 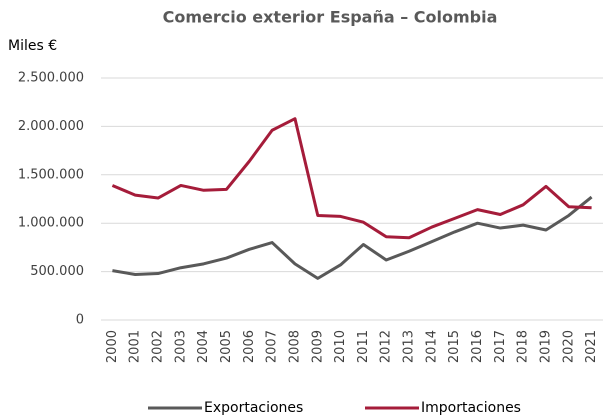 I want to click on chart-title: Comercio exterior España – Colombia, so click(x=330, y=17).